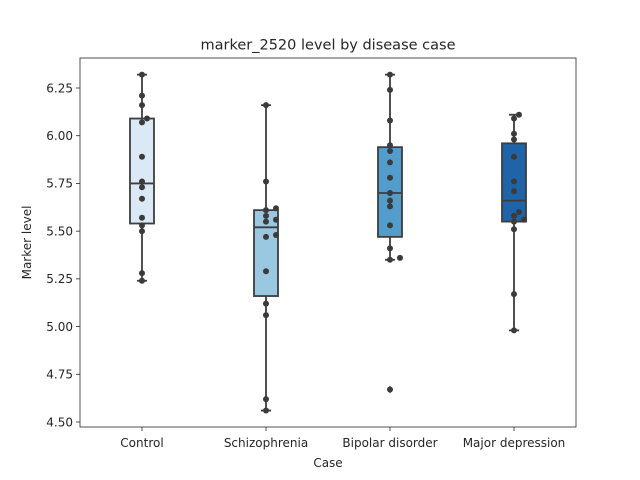  What do you see at coordinates (328, 46) in the screenshot?
I see `chart-title: marker_2520 level by disease case` at bounding box center [328, 46].